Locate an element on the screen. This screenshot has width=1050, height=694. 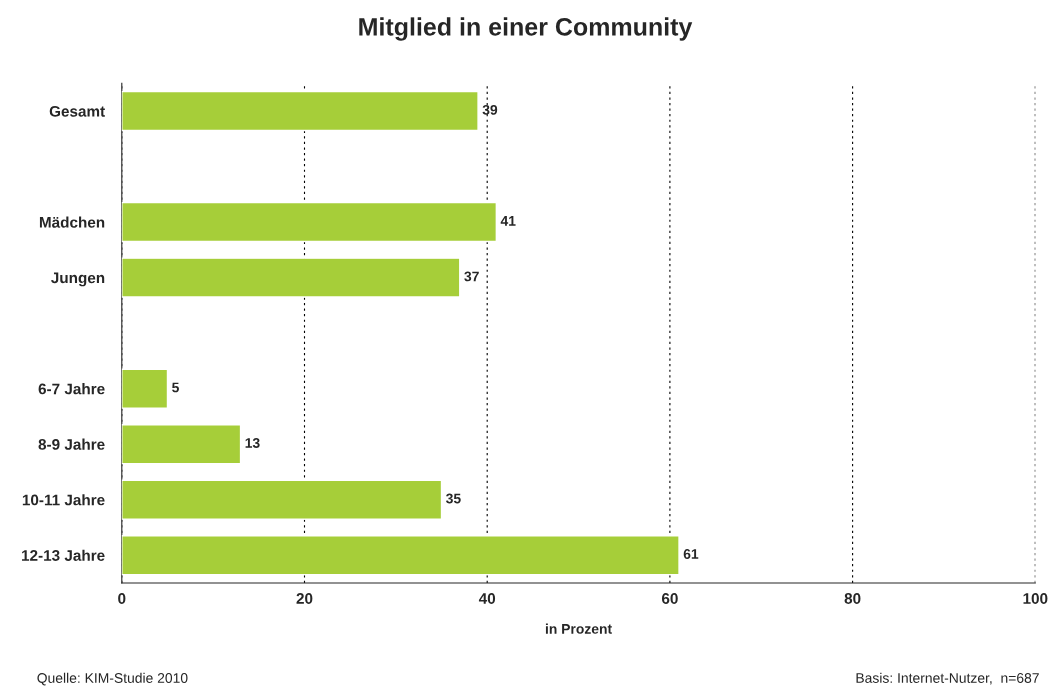
y-tick-label: 8-9 Jahre is located at coordinates (71, 444).